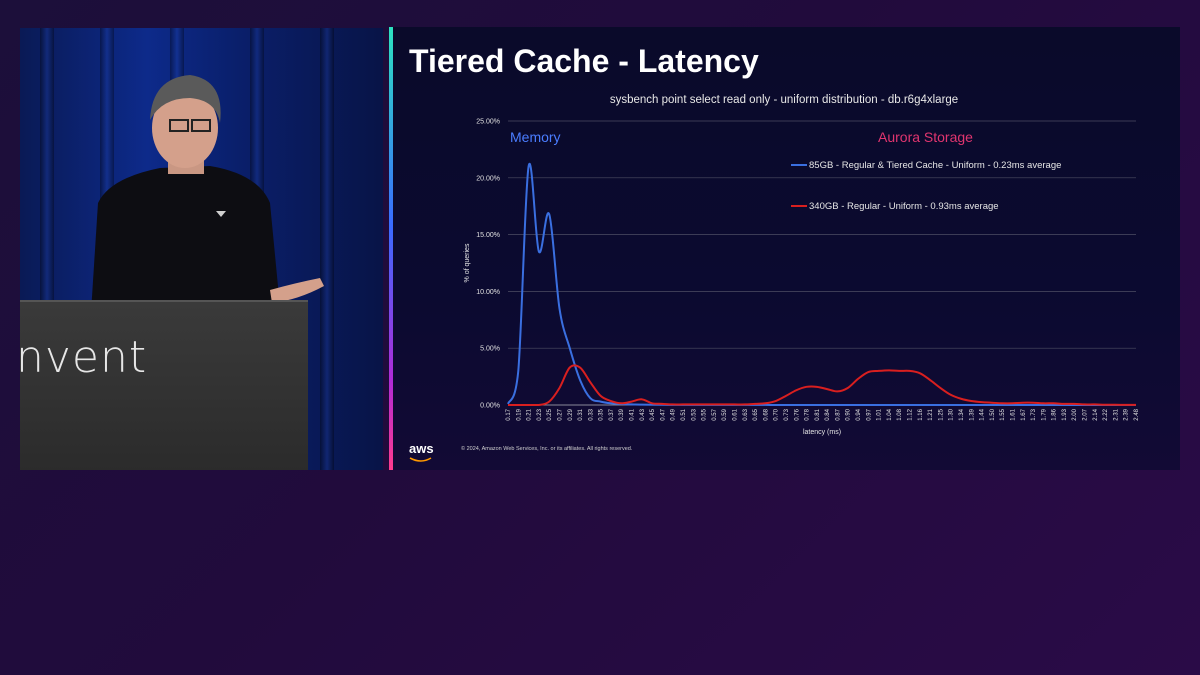 This screenshot has height=675, width=1200. I want to click on x-tick-label: 0.61, so click(735, 414).